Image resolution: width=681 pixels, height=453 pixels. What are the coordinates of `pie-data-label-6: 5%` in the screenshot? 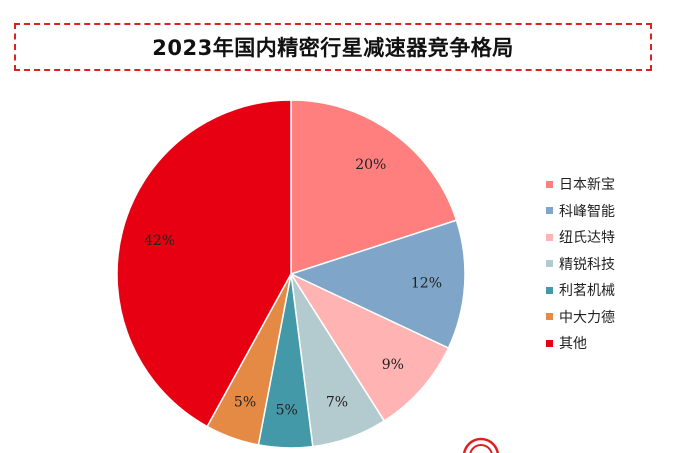 It's located at (245, 403).